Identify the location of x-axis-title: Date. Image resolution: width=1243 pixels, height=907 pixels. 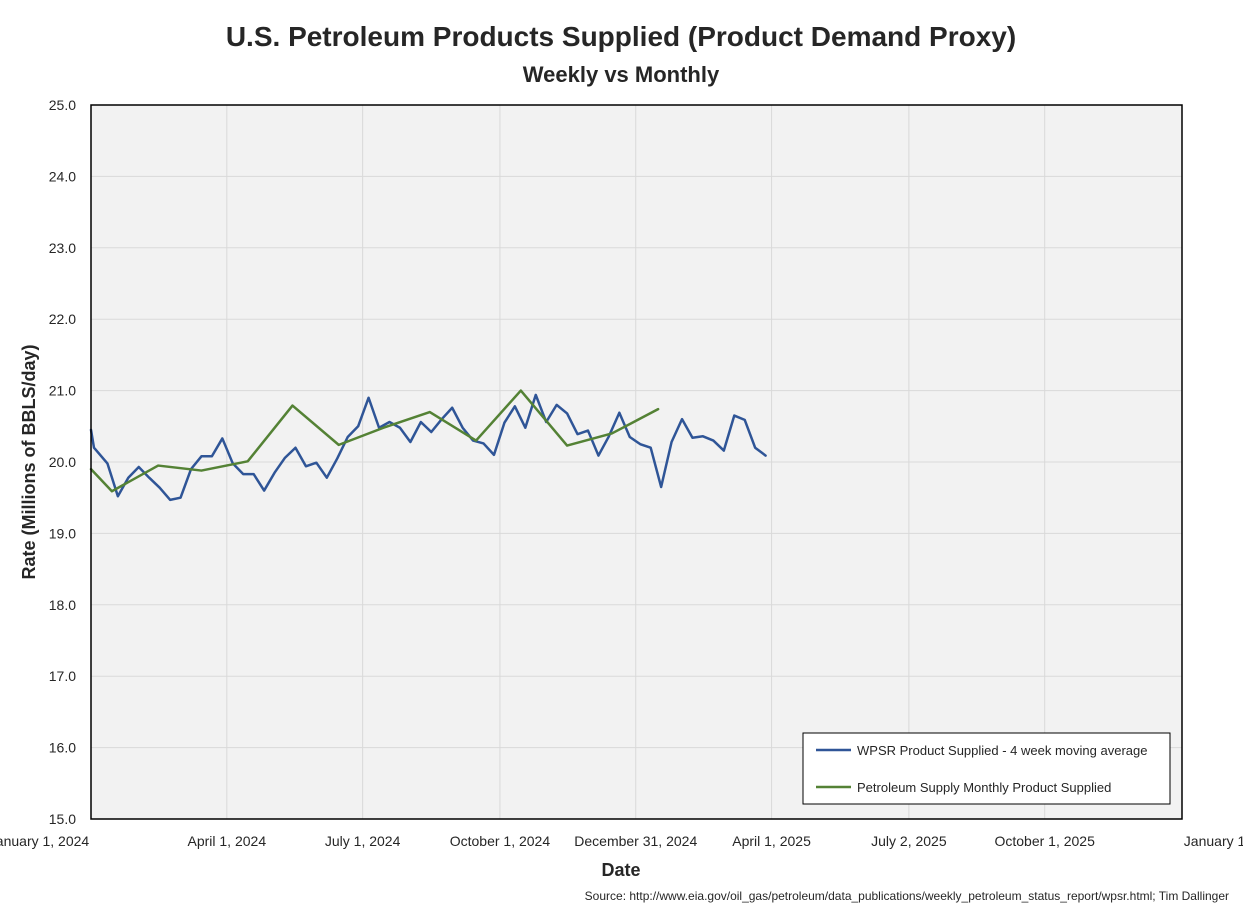
(620, 870).